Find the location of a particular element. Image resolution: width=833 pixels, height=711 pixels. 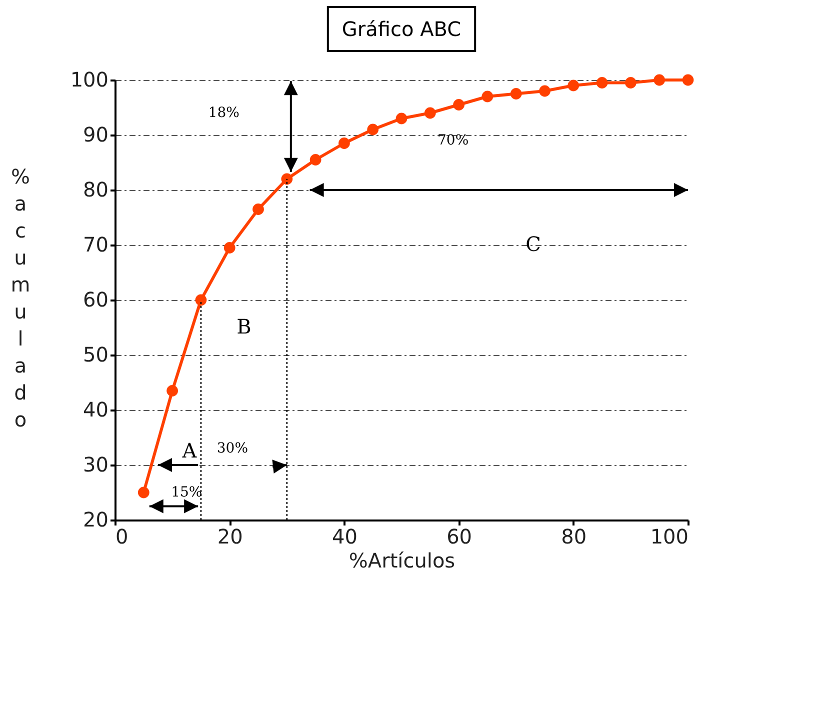

x-tick-label: 100 is located at coordinates (669, 536).